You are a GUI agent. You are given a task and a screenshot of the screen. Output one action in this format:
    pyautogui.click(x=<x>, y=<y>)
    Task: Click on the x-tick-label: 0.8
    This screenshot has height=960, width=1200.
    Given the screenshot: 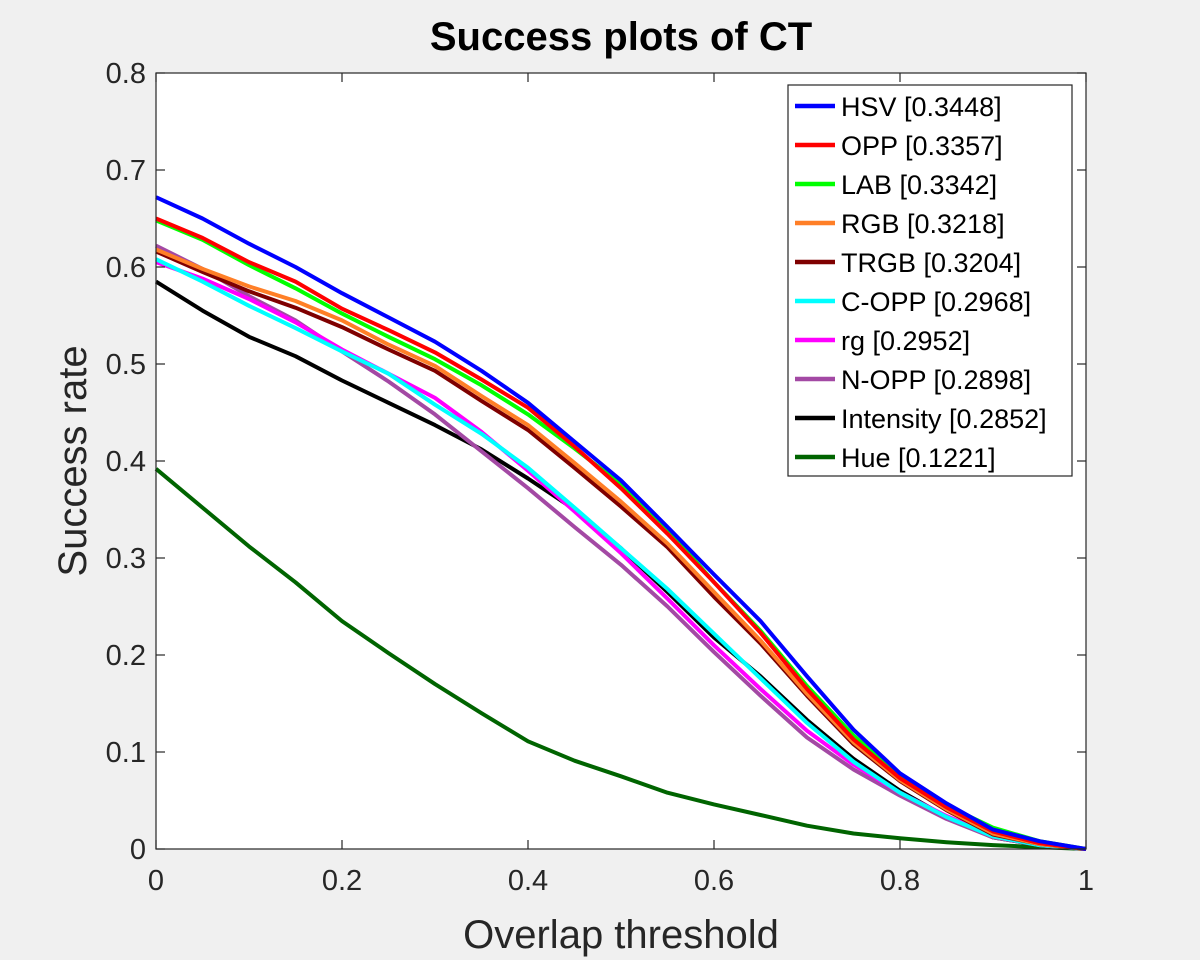 What is the action you would take?
    pyautogui.click(x=900, y=881)
    